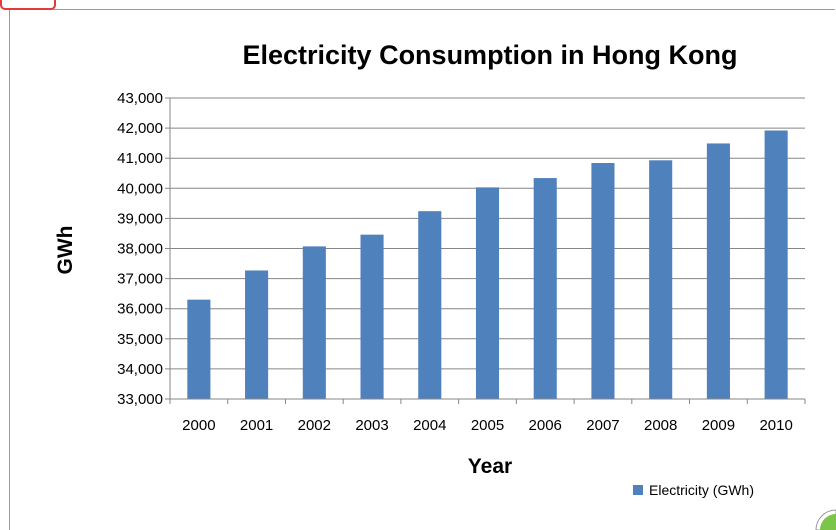  What do you see at coordinates (314, 425) in the screenshot?
I see `x-tick-label: 2002` at bounding box center [314, 425].